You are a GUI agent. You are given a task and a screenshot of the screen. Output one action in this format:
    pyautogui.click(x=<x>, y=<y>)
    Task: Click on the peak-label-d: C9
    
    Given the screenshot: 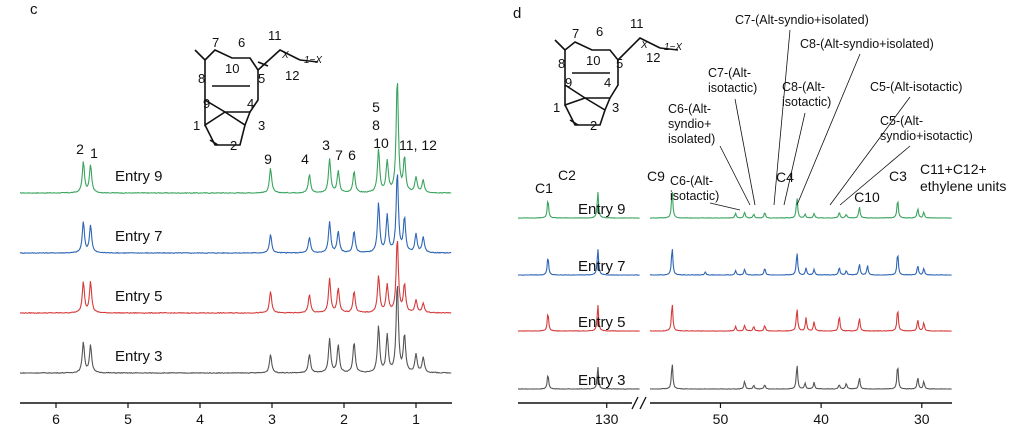 What is the action you would take?
    pyautogui.click(x=656, y=176)
    